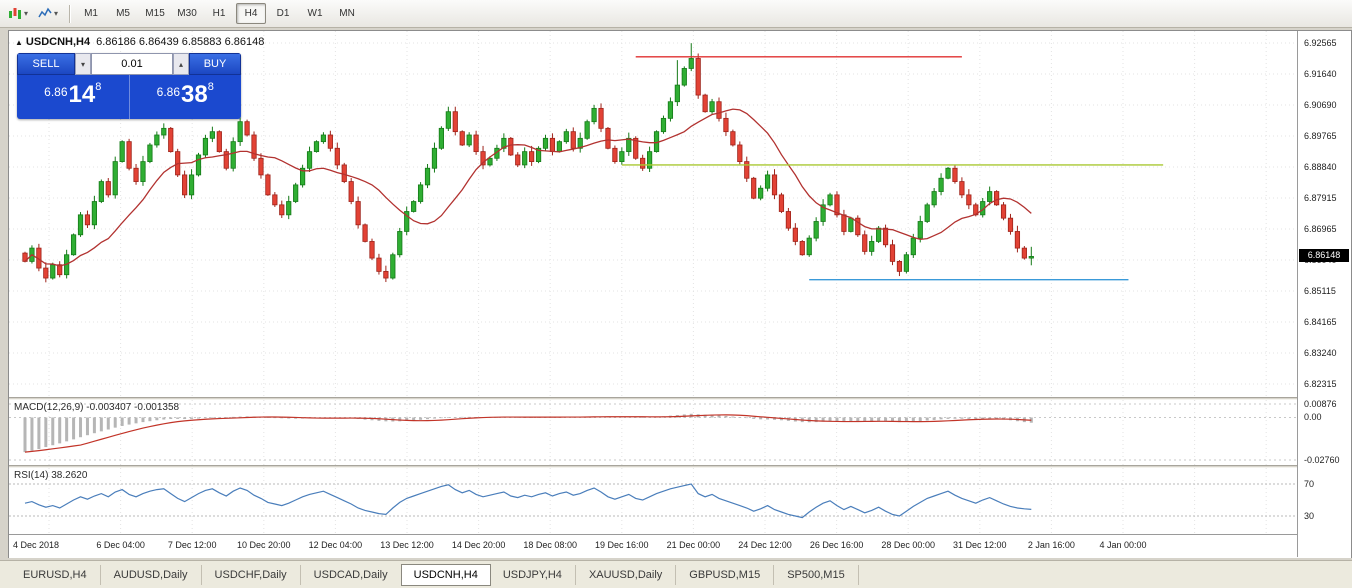 This screenshot has width=1352, height=588. What do you see at coordinates (1320, 105) in the screenshot?
I see `price-axis-label: 6.90690` at bounding box center [1320, 105].